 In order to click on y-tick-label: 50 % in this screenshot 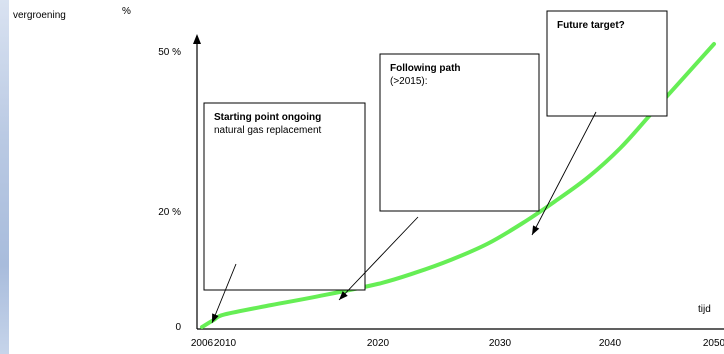, I will do `click(169, 52)`.